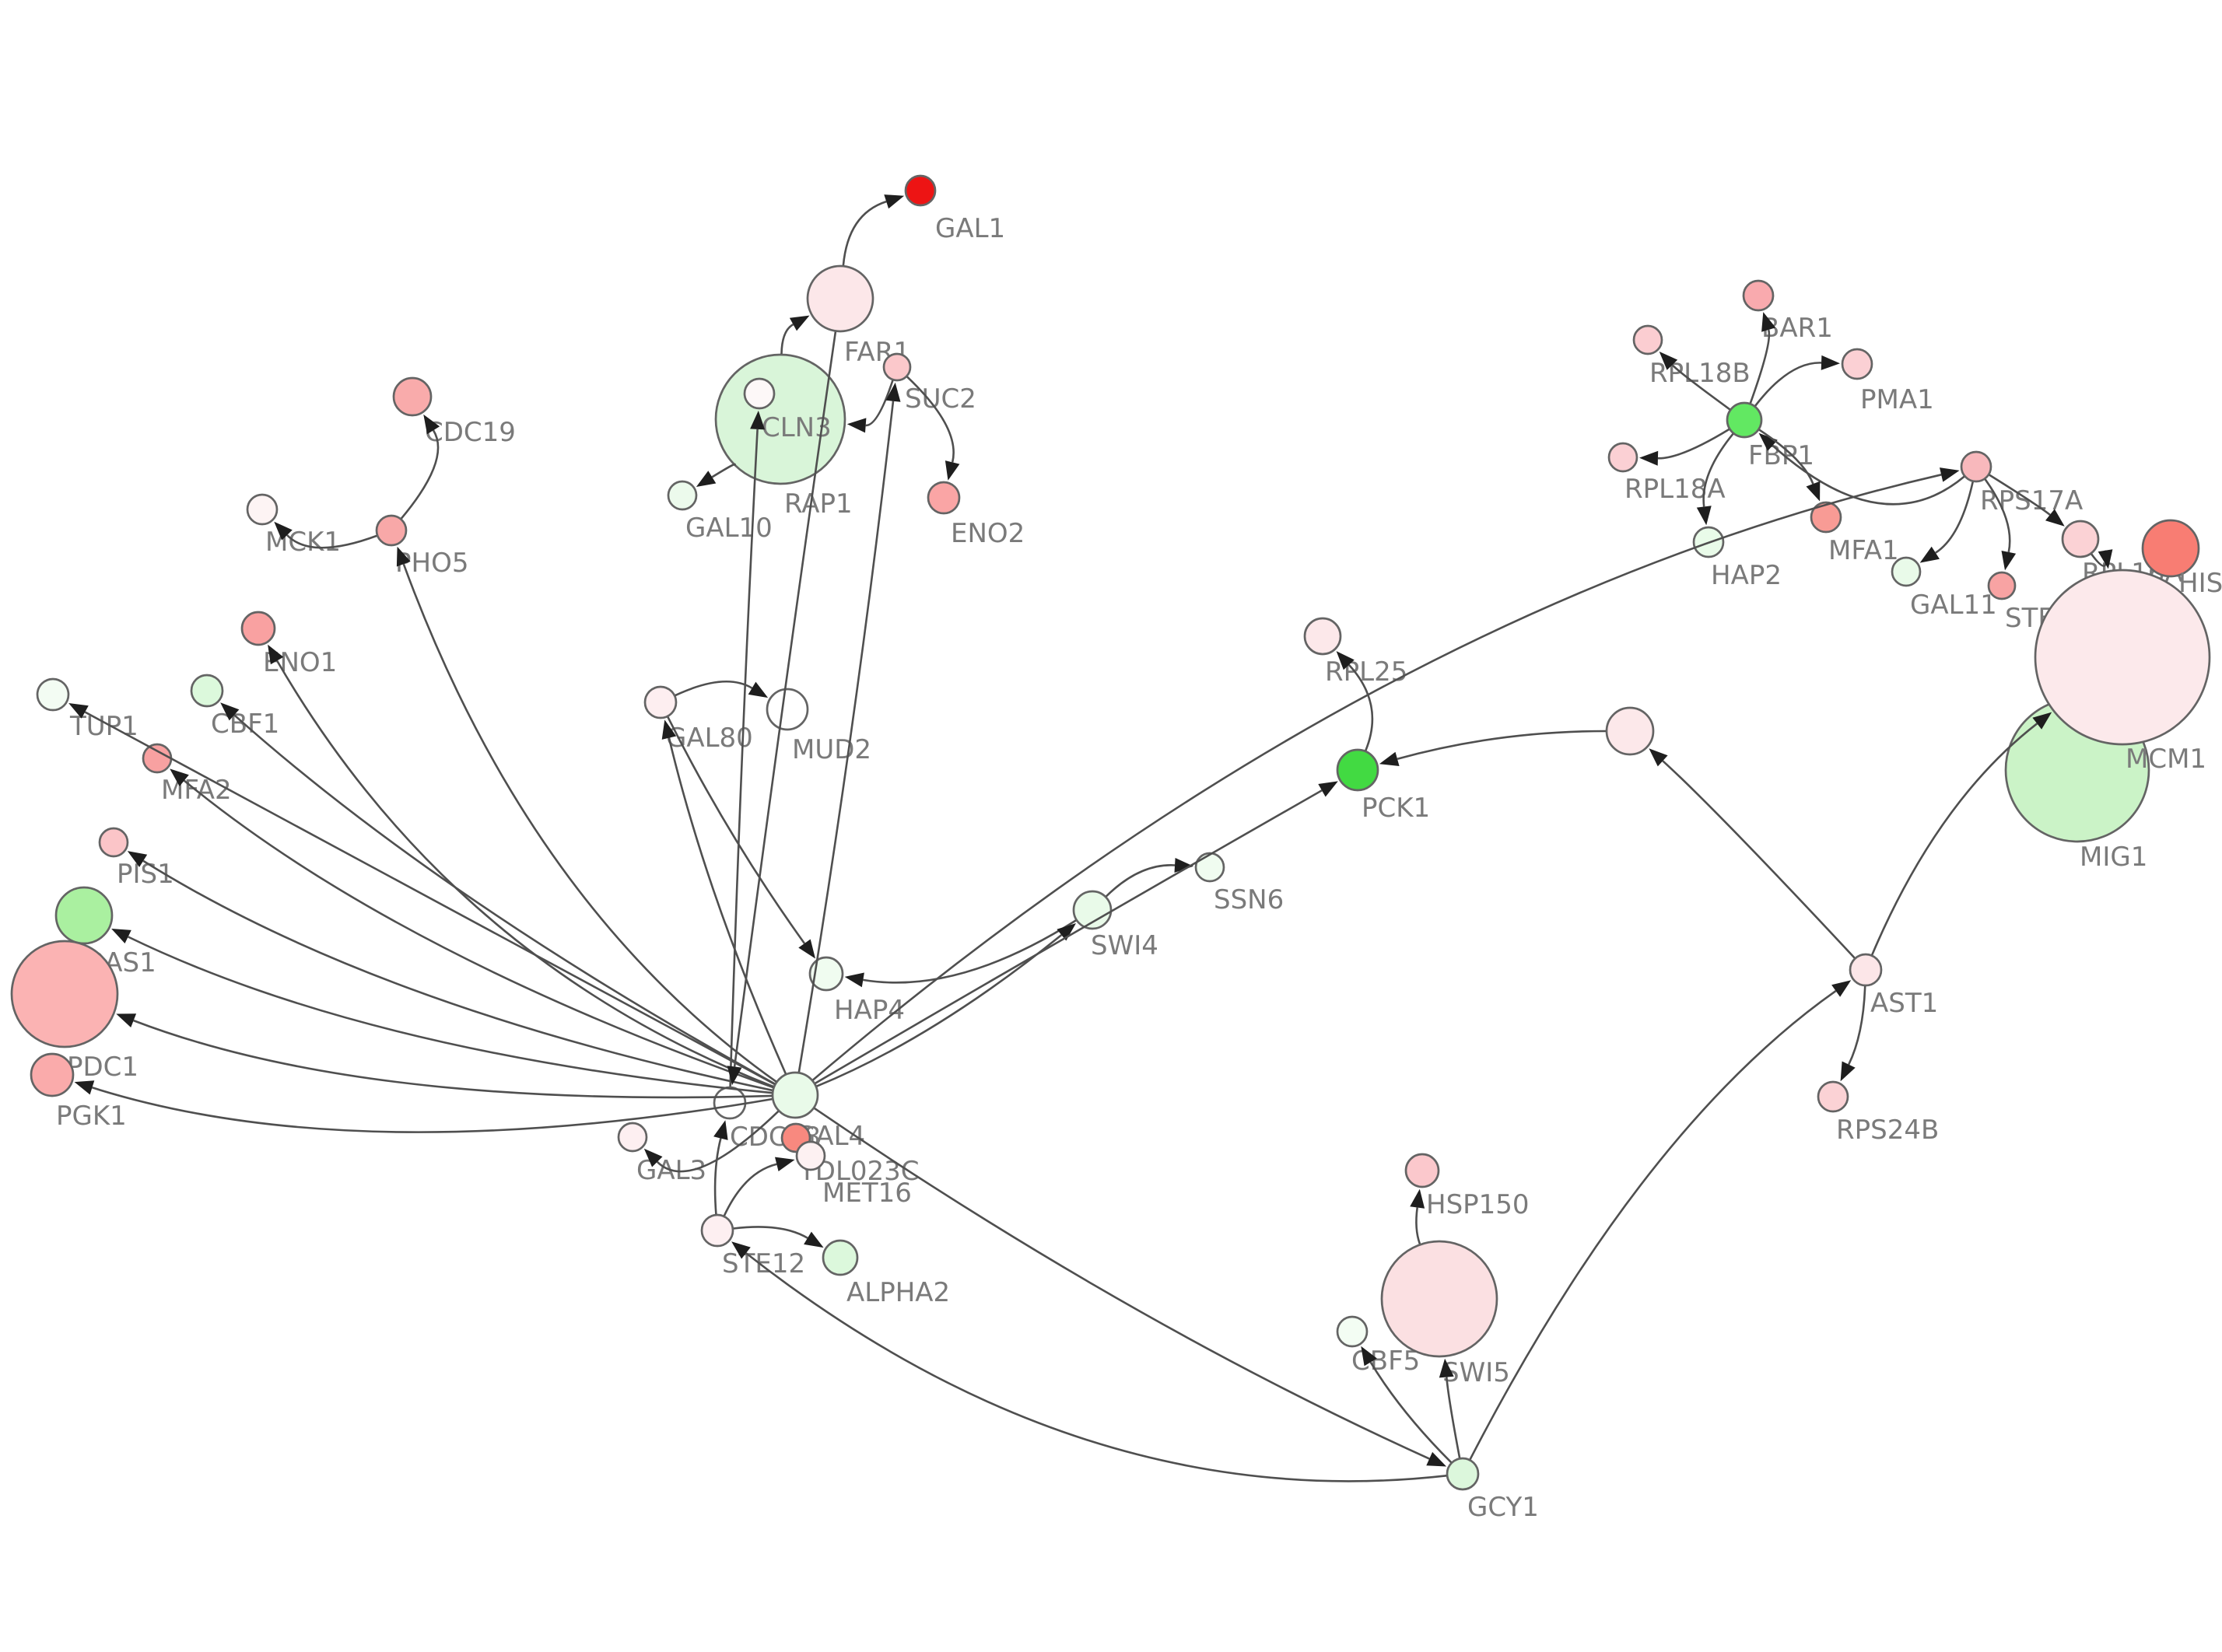  What do you see at coordinates (1322, 636) in the screenshot?
I see `node-circle-RPL25` at bounding box center [1322, 636].